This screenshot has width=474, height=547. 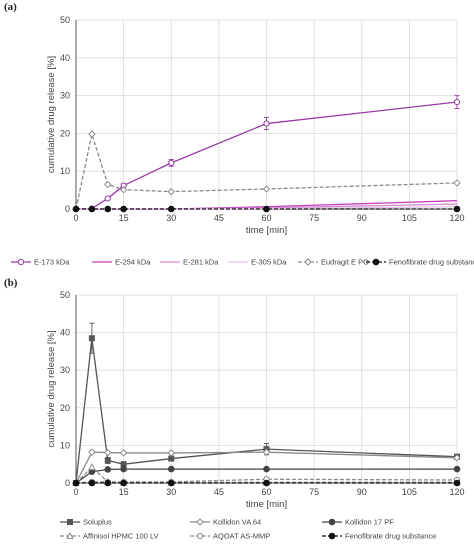 I want to click on legend-item: E-305 kDa, so click(x=257, y=262).